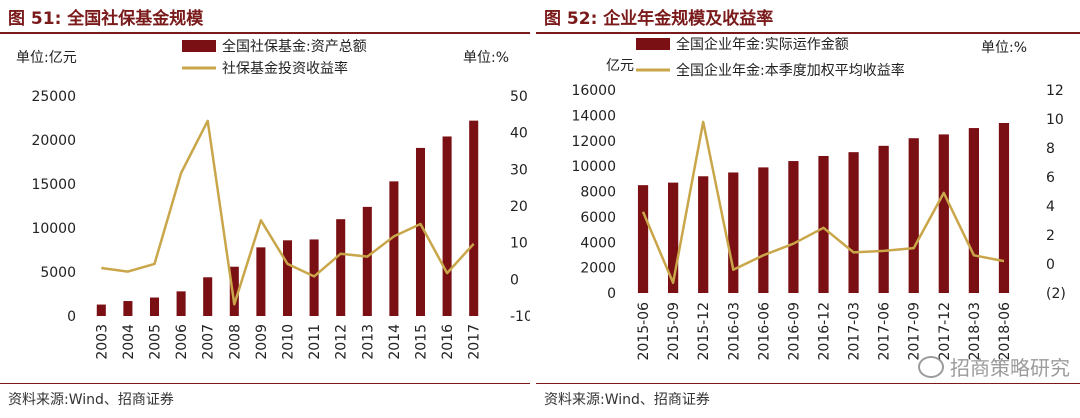 This screenshot has width=1080, height=418. I want to click on x-tick-label: 2003, so click(102, 342).